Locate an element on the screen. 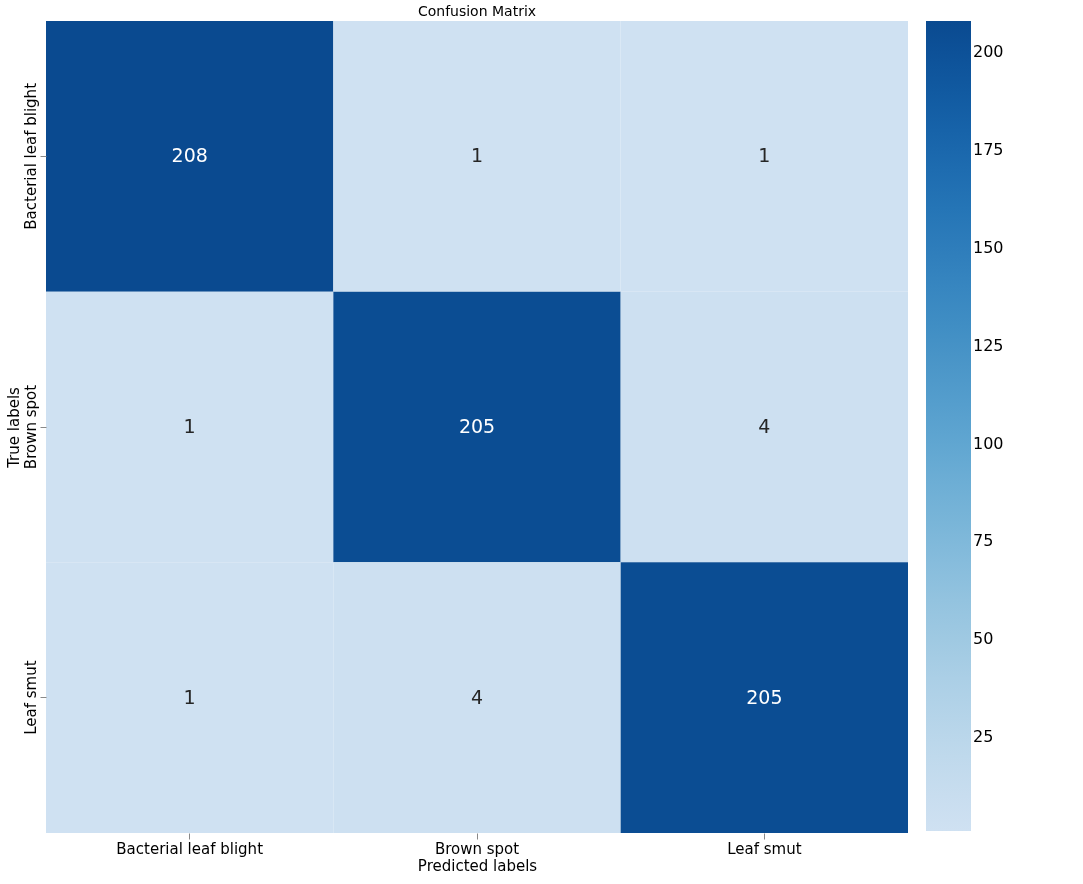  color-bar-label: 125 is located at coordinates (988, 345).